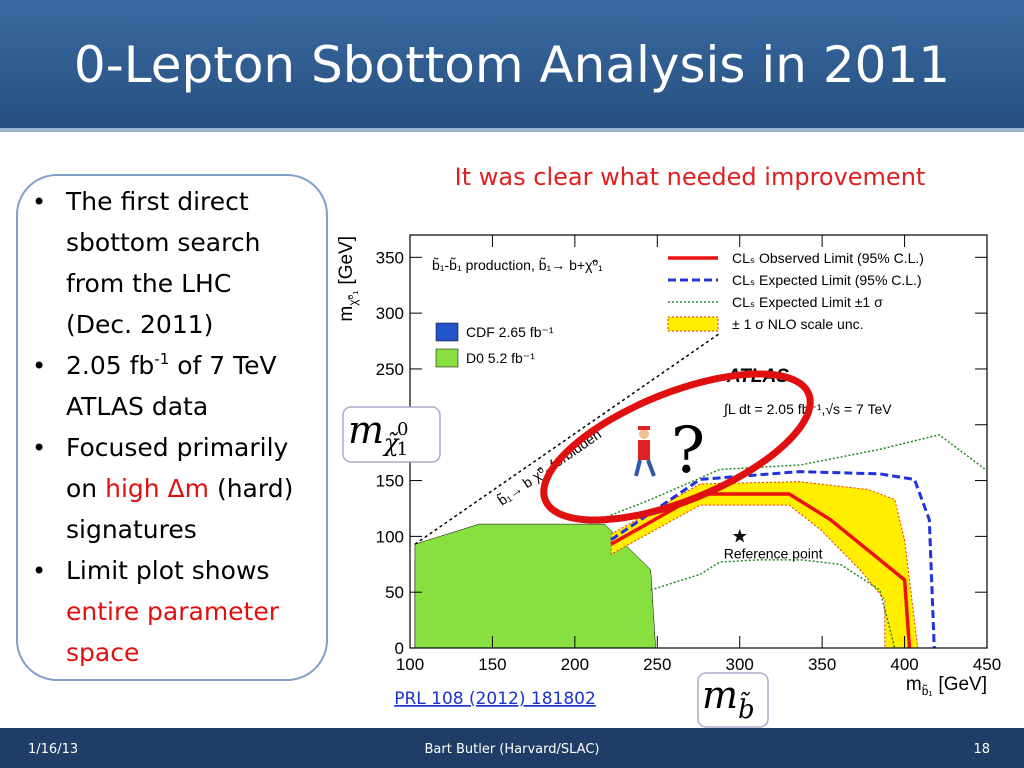  I want to click on slide-title: 0-Lepton Sbottom Analysis in 2011, so click(512, 65).